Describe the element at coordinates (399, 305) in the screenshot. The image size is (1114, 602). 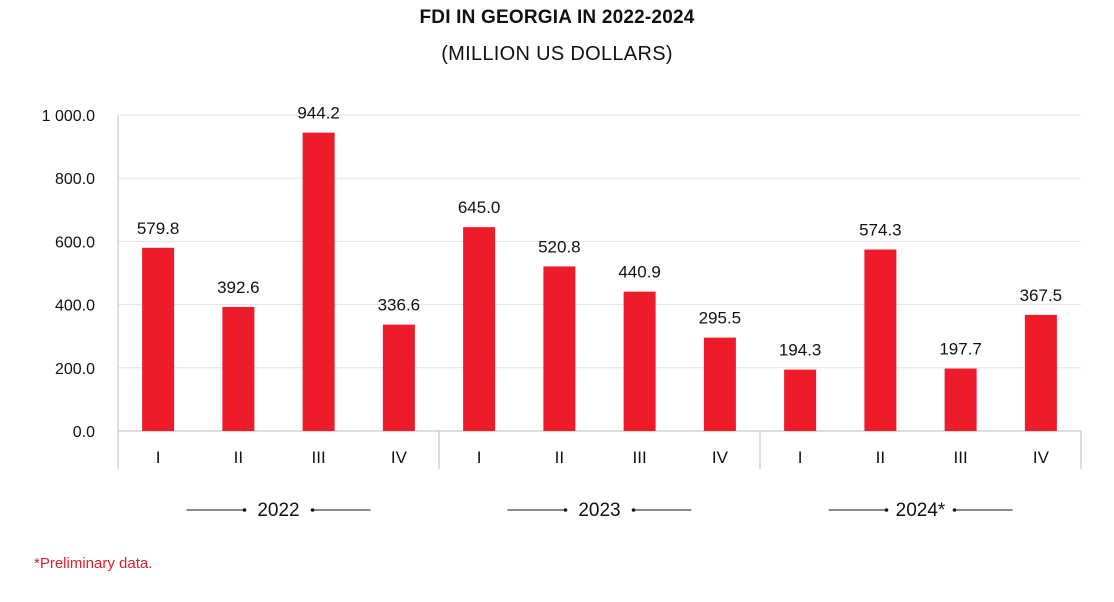
I see `data-label: 336.6` at that location.